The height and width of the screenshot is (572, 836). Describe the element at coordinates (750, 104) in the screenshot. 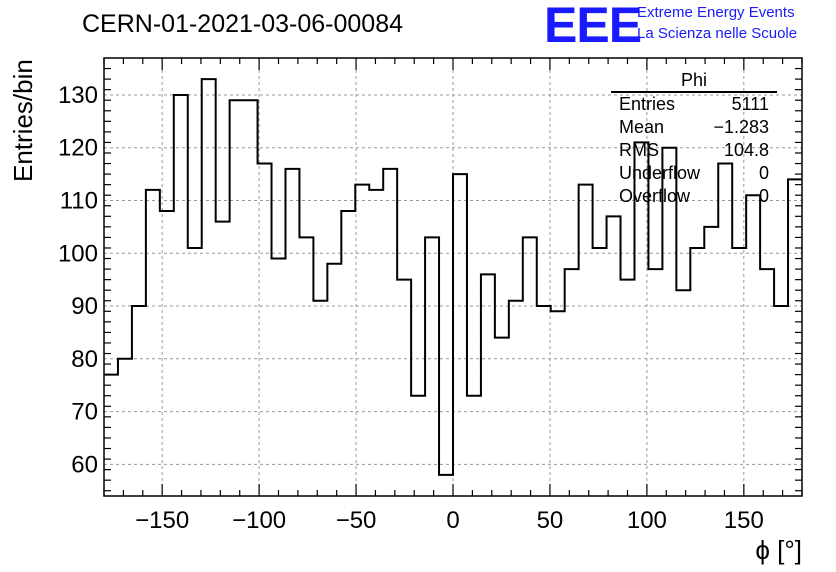

I see `stats-value: 5111` at that location.